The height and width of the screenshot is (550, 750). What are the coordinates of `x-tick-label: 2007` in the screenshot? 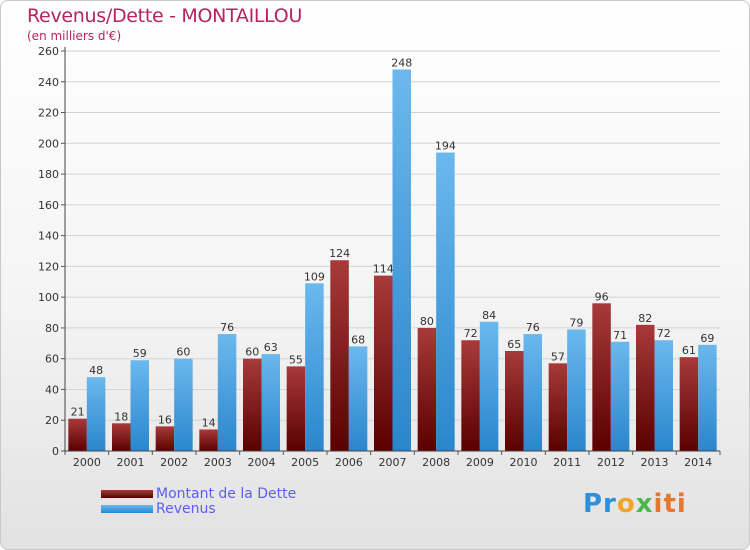 It's located at (393, 462).